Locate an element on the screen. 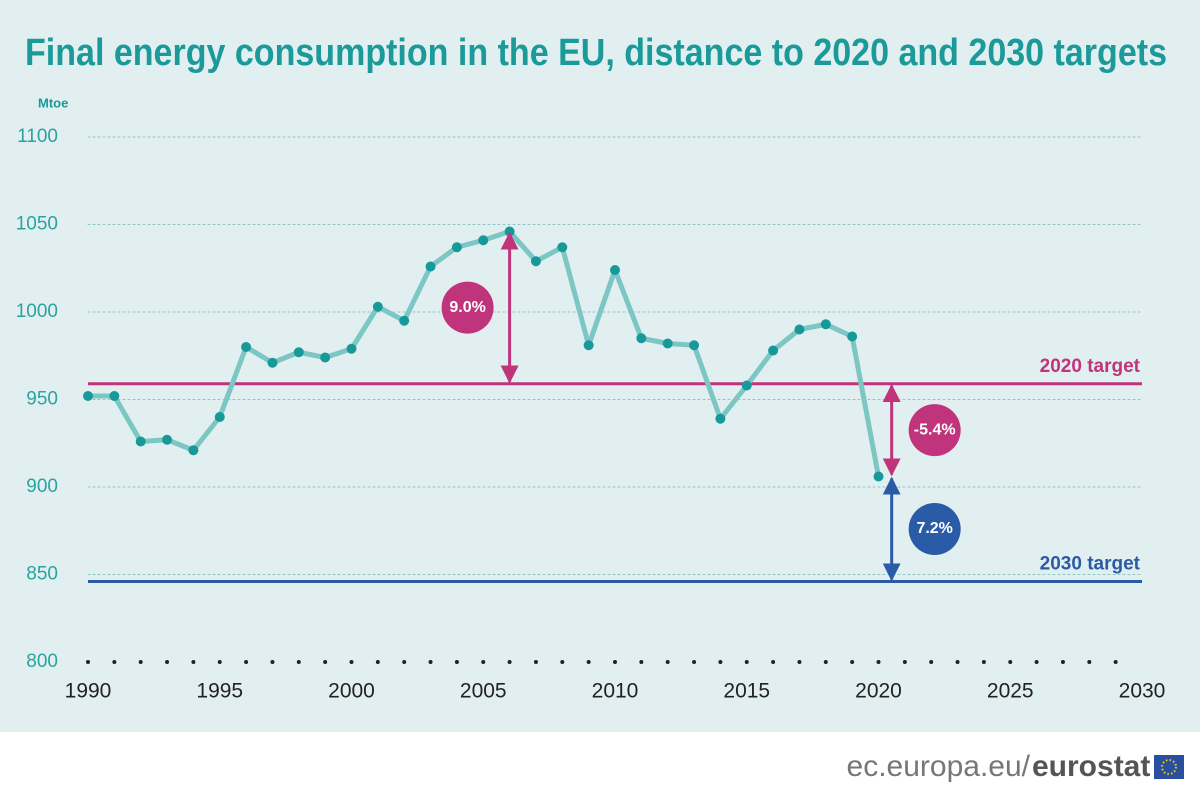  y-tick-label: 800 is located at coordinates (42, 661).